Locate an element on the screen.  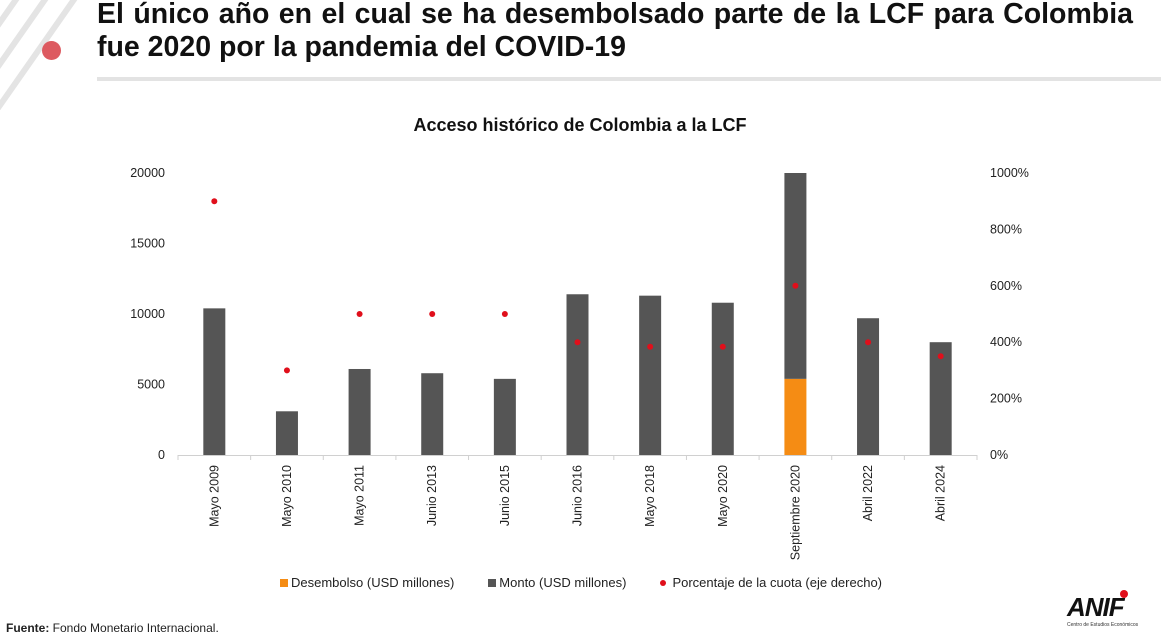
legend-label-desembolso: Desembolso (USD millones) is located at coordinates (373, 582).